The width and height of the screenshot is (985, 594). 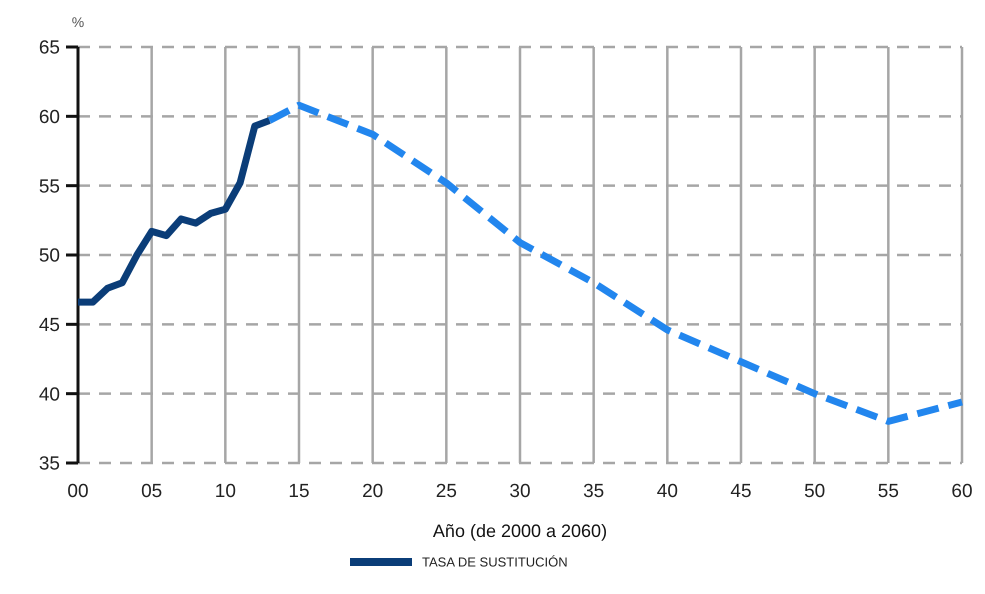 What do you see at coordinates (49, 48) in the screenshot?
I see `y-tick-label: 65` at bounding box center [49, 48].